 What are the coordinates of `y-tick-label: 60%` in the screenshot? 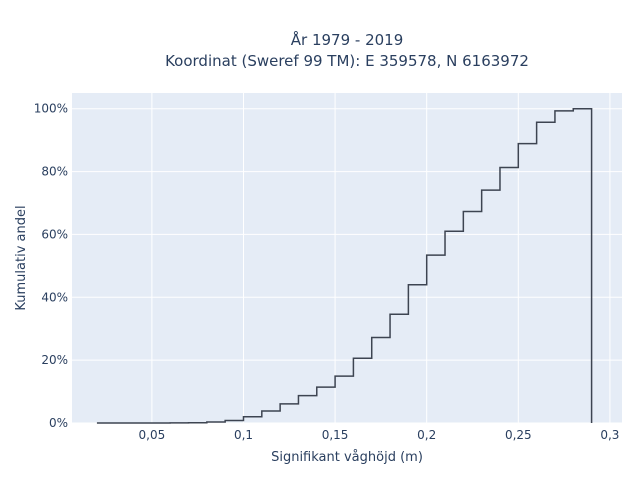 It's located at (54, 234).